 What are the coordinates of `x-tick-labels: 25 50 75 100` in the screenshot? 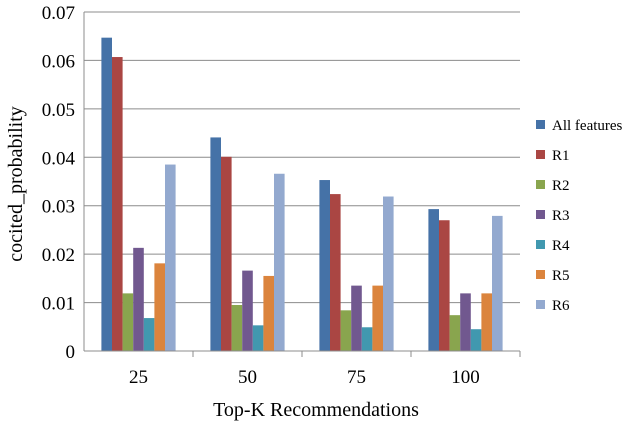 It's located at (304, 377).